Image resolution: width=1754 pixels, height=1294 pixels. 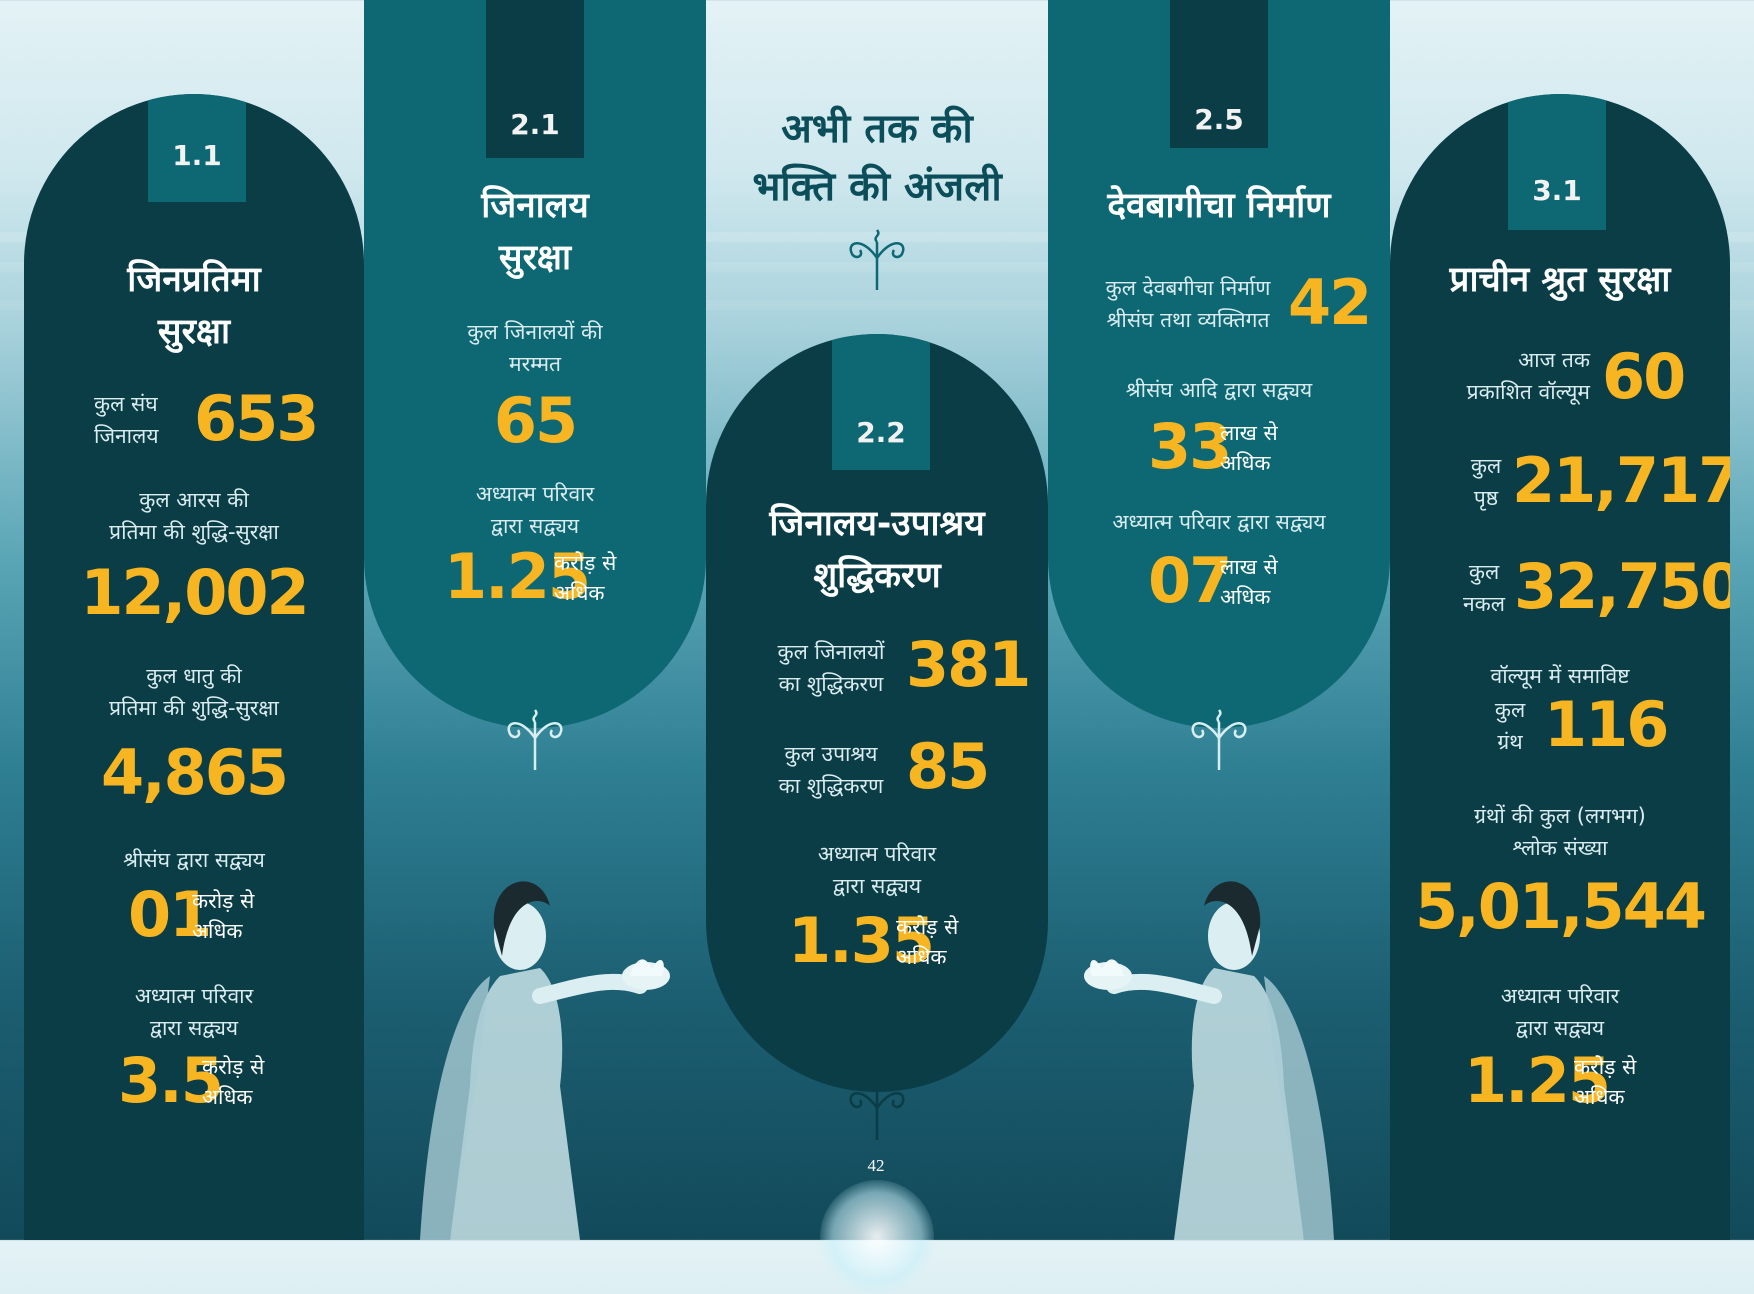 I want to click on panel-title: जिनालय-उपाश्रय शुद्धिकरण, so click(x=877, y=550).